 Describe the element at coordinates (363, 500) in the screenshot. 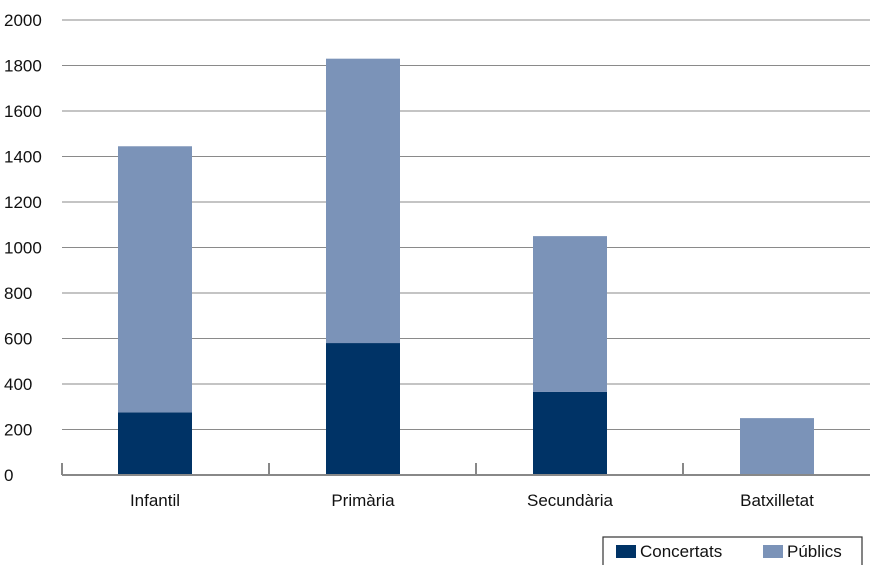

I see `x-category-label: Primària` at that location.